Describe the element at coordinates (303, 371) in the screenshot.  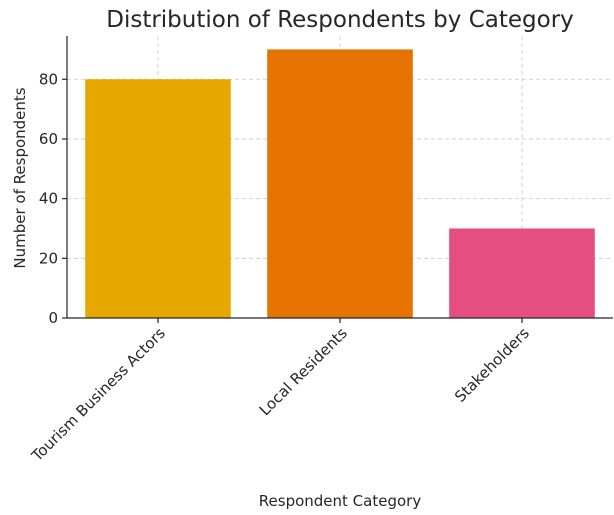
I see `x-tick-label: Local Residents` at that location.